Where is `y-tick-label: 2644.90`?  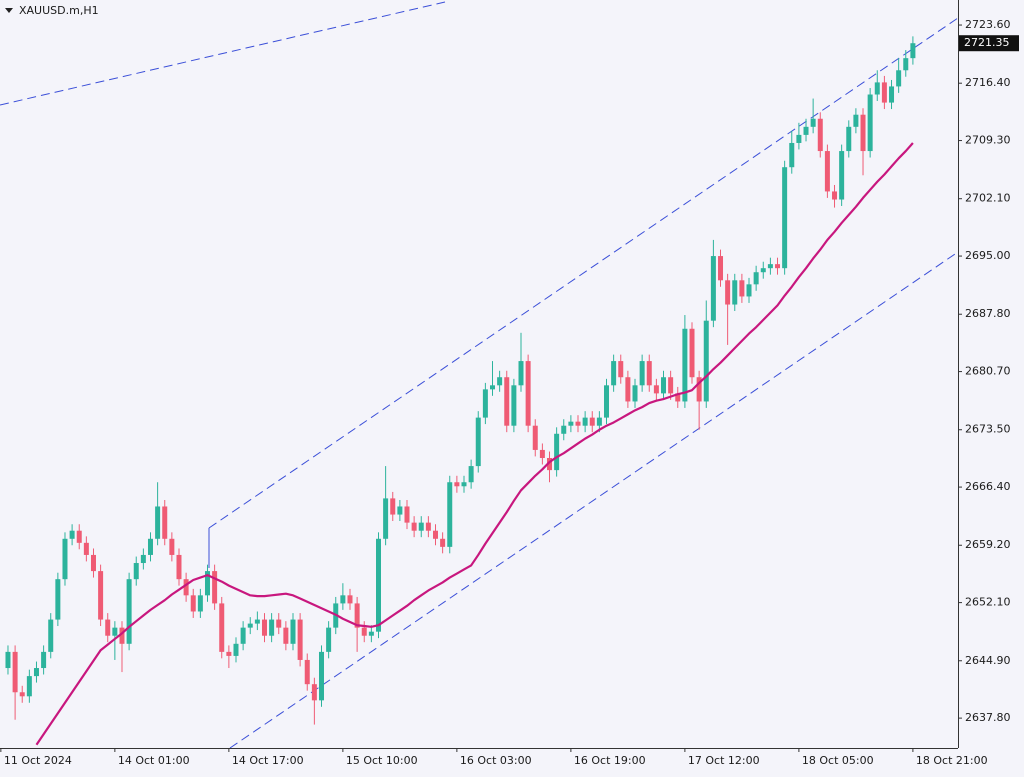 y-tick-label: 2644.90 is located at coordinates (988, 660).